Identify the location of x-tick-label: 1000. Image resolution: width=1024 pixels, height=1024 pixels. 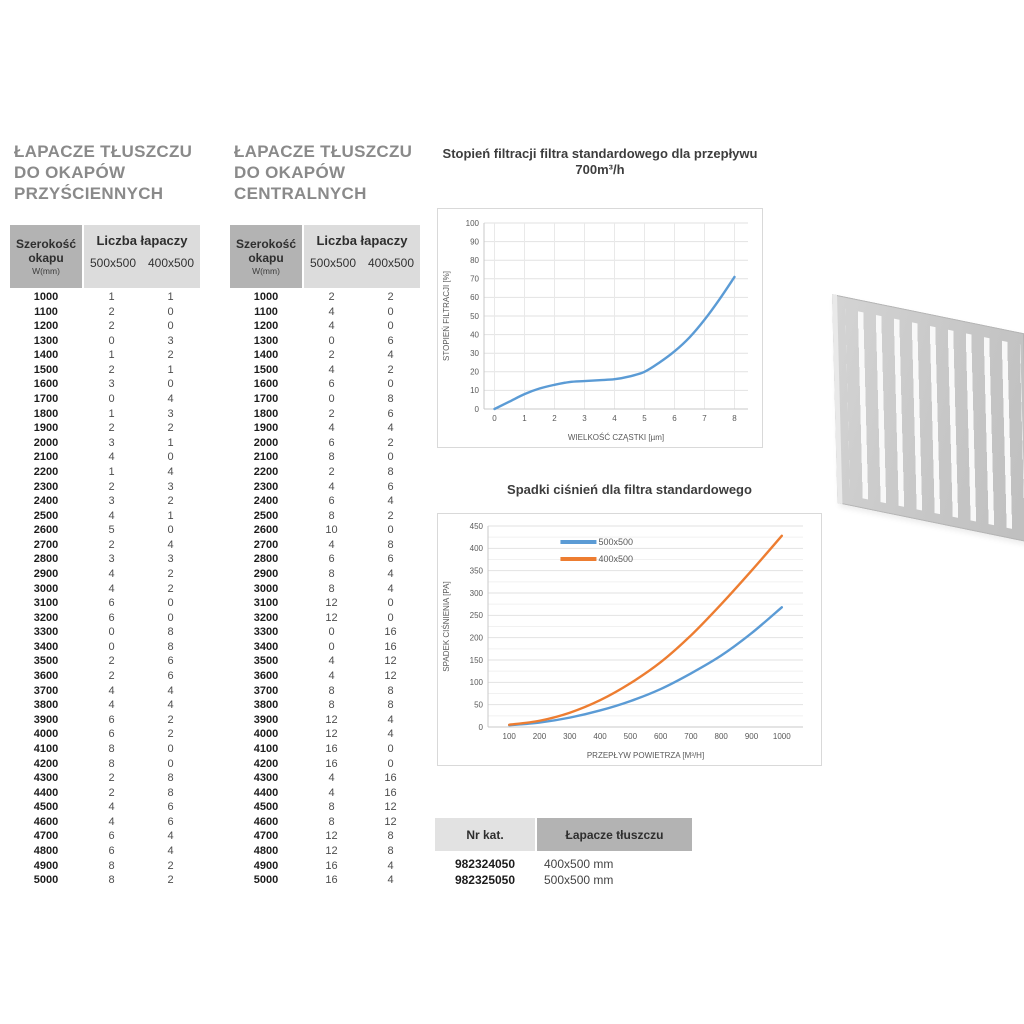
(782, 736).